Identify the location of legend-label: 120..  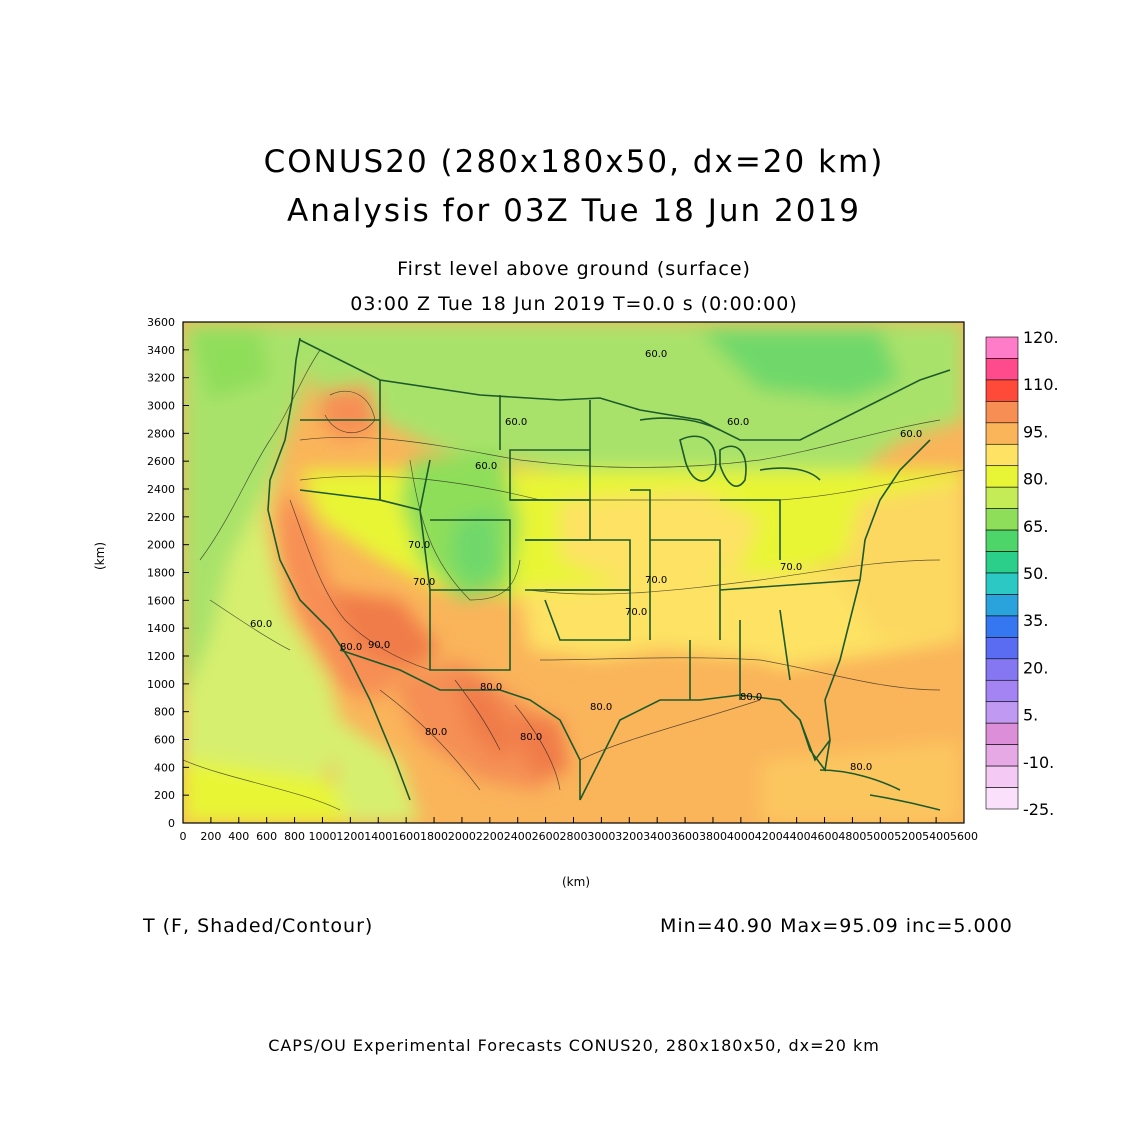
(1041, 337).